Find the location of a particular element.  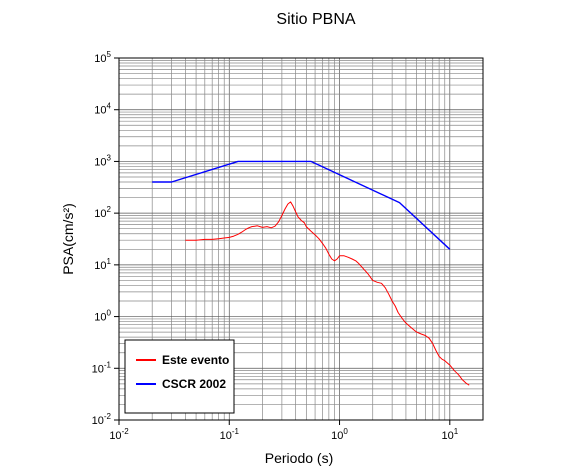

y-tick-label: 10⁰ is located at coordinates (102, 316).